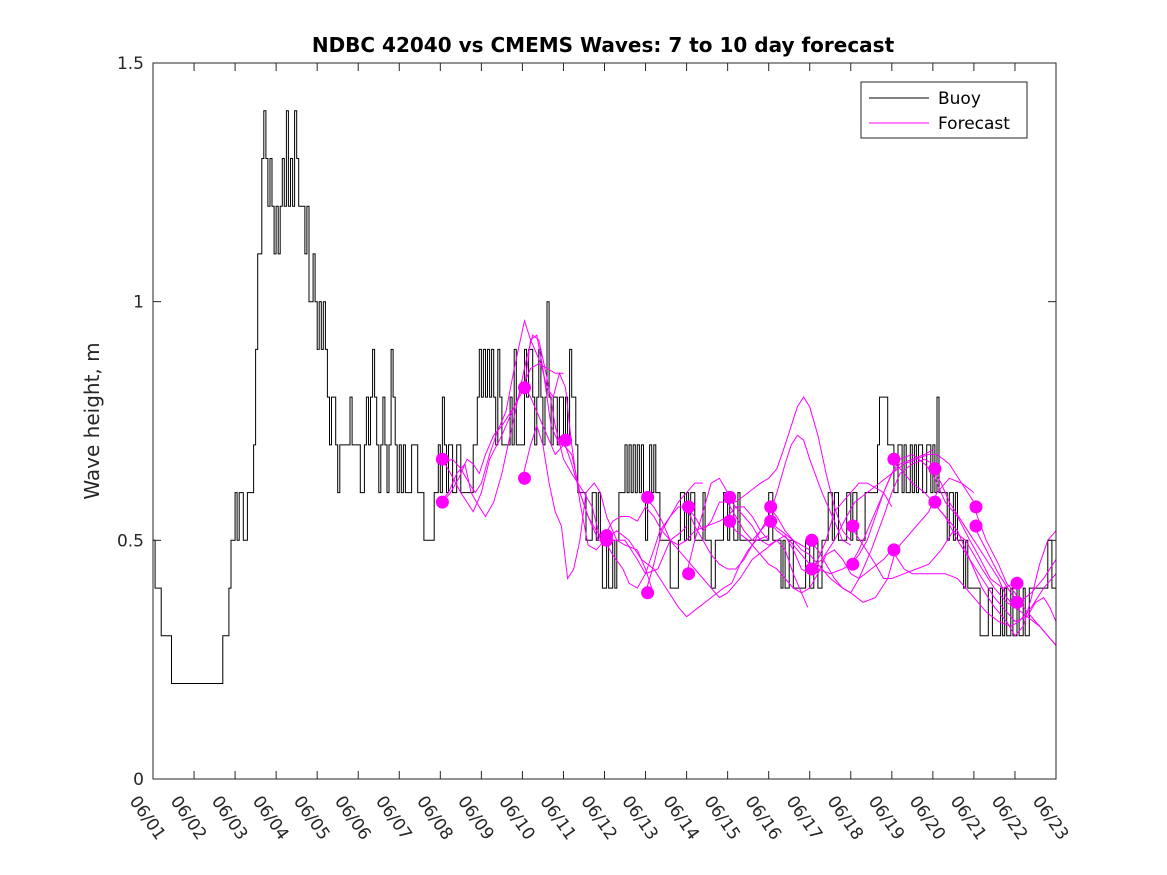  I want to click on y-axis-label: Wave height, m, so click(92, 420).